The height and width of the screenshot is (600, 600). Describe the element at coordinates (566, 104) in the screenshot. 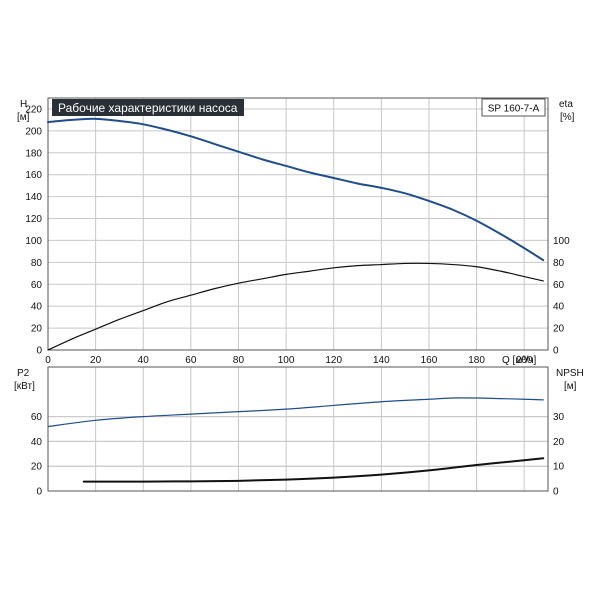

I see `top-right-axis-name: eta` at that location.